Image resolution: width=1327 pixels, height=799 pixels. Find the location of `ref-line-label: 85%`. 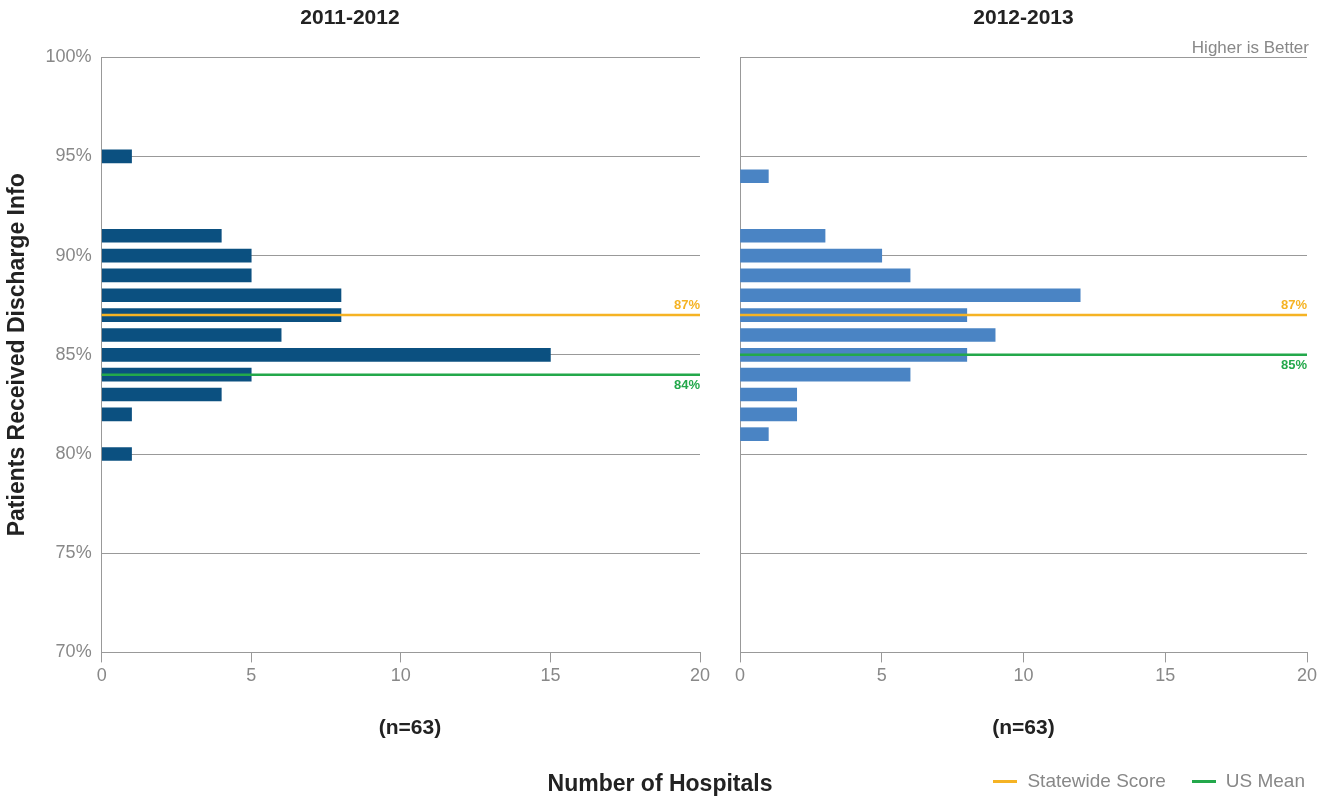

ref-line-label: 85% is located at coordinates (1294, 364).